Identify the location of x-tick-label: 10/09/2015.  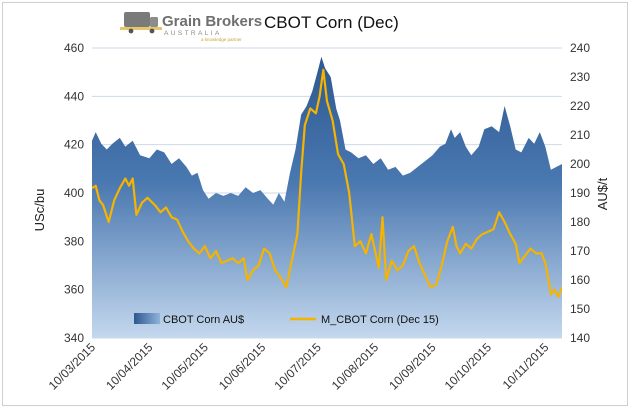
(412, 366).